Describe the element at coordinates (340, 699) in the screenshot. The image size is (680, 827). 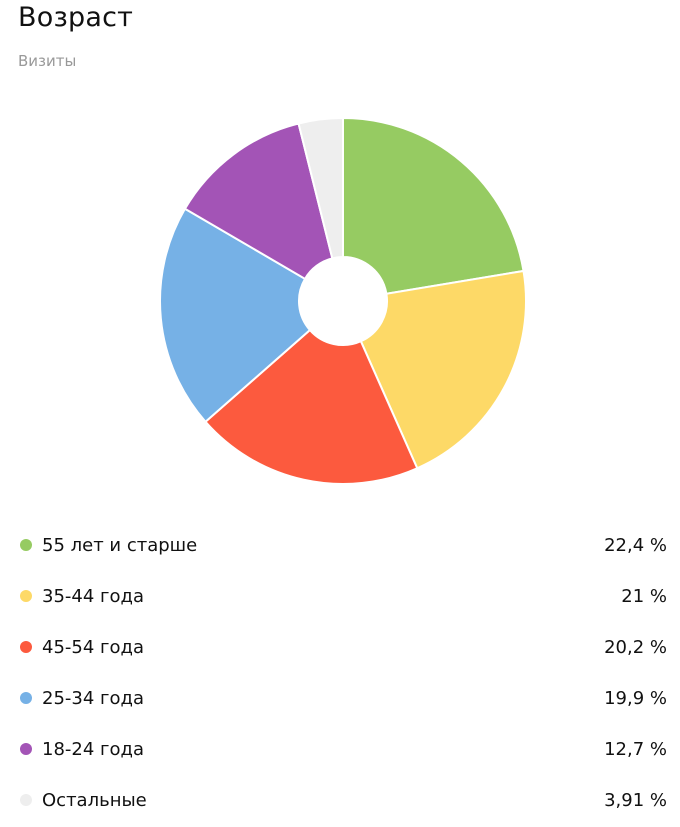
I see `legend-item: 25-34 года 19,9 %` at that location.